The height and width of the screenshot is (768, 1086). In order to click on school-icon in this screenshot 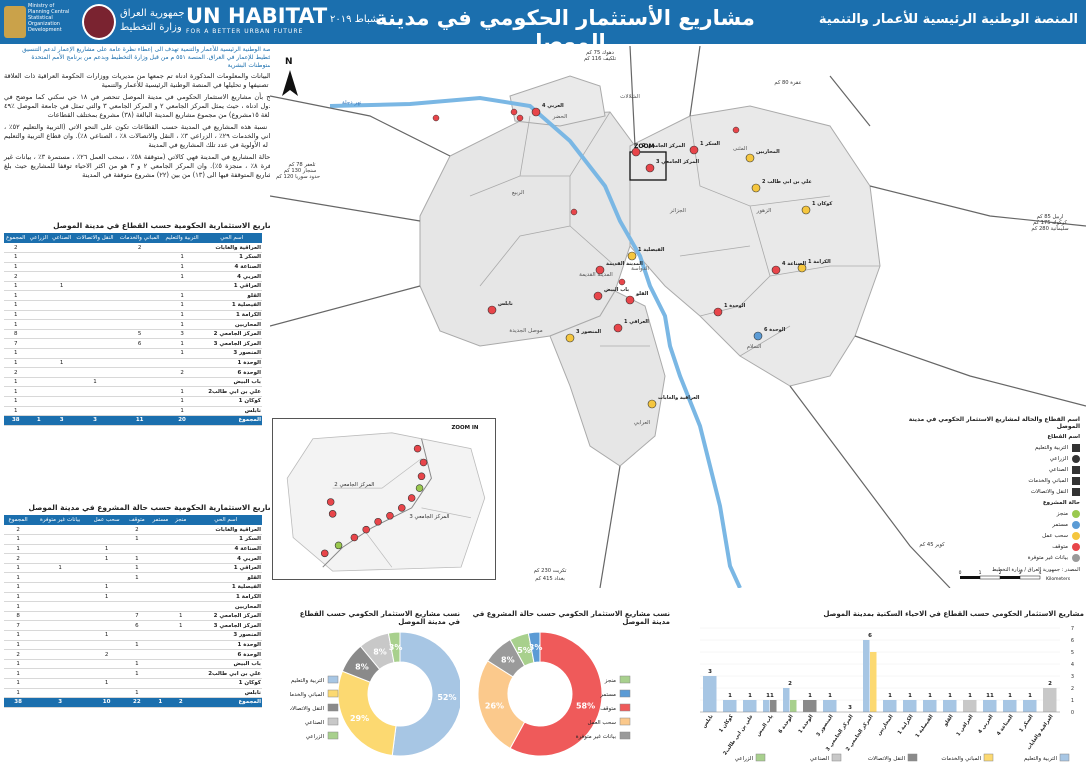, I will do `click(1076, 447)`.